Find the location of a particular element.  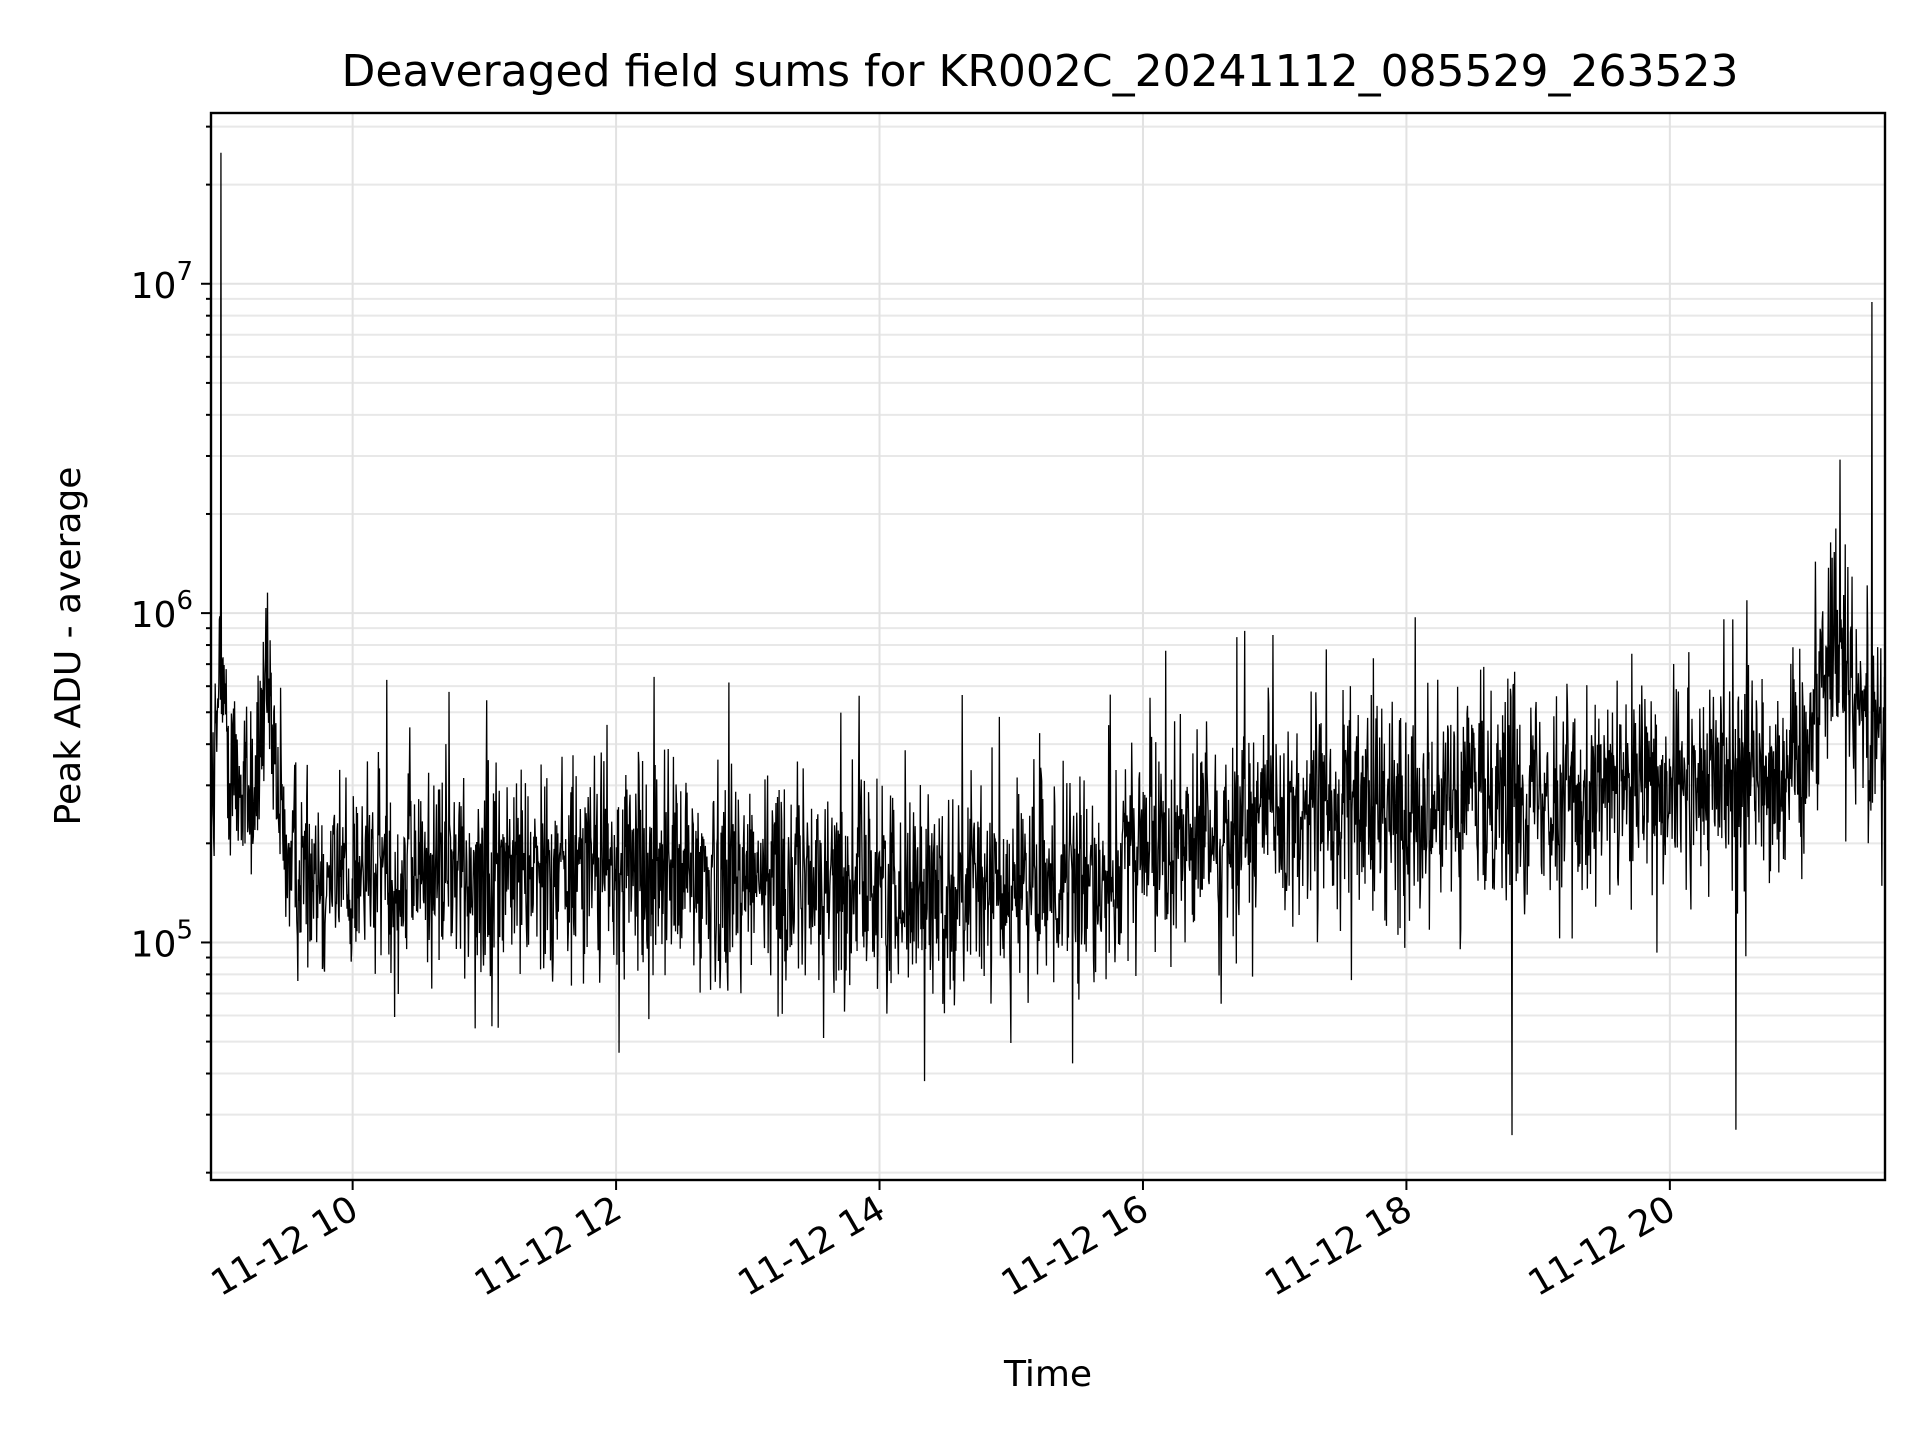

x-tick-label: 11-12 16 is located at coordinates (1075, 1246).